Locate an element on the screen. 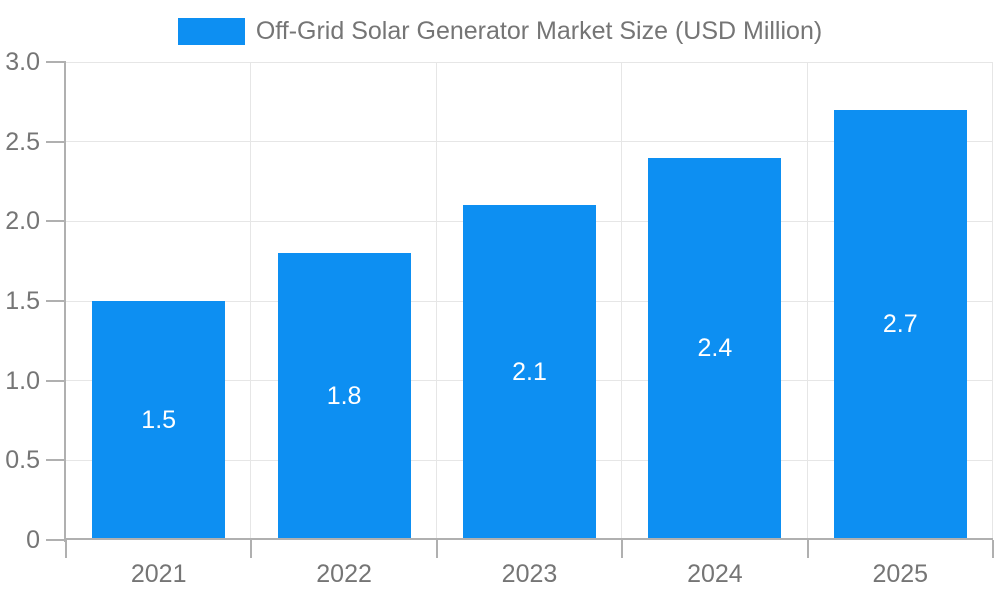 This screenshot has height=600, width=1000. y-axis-label: 1.0 is located at coordinates (22, 380).